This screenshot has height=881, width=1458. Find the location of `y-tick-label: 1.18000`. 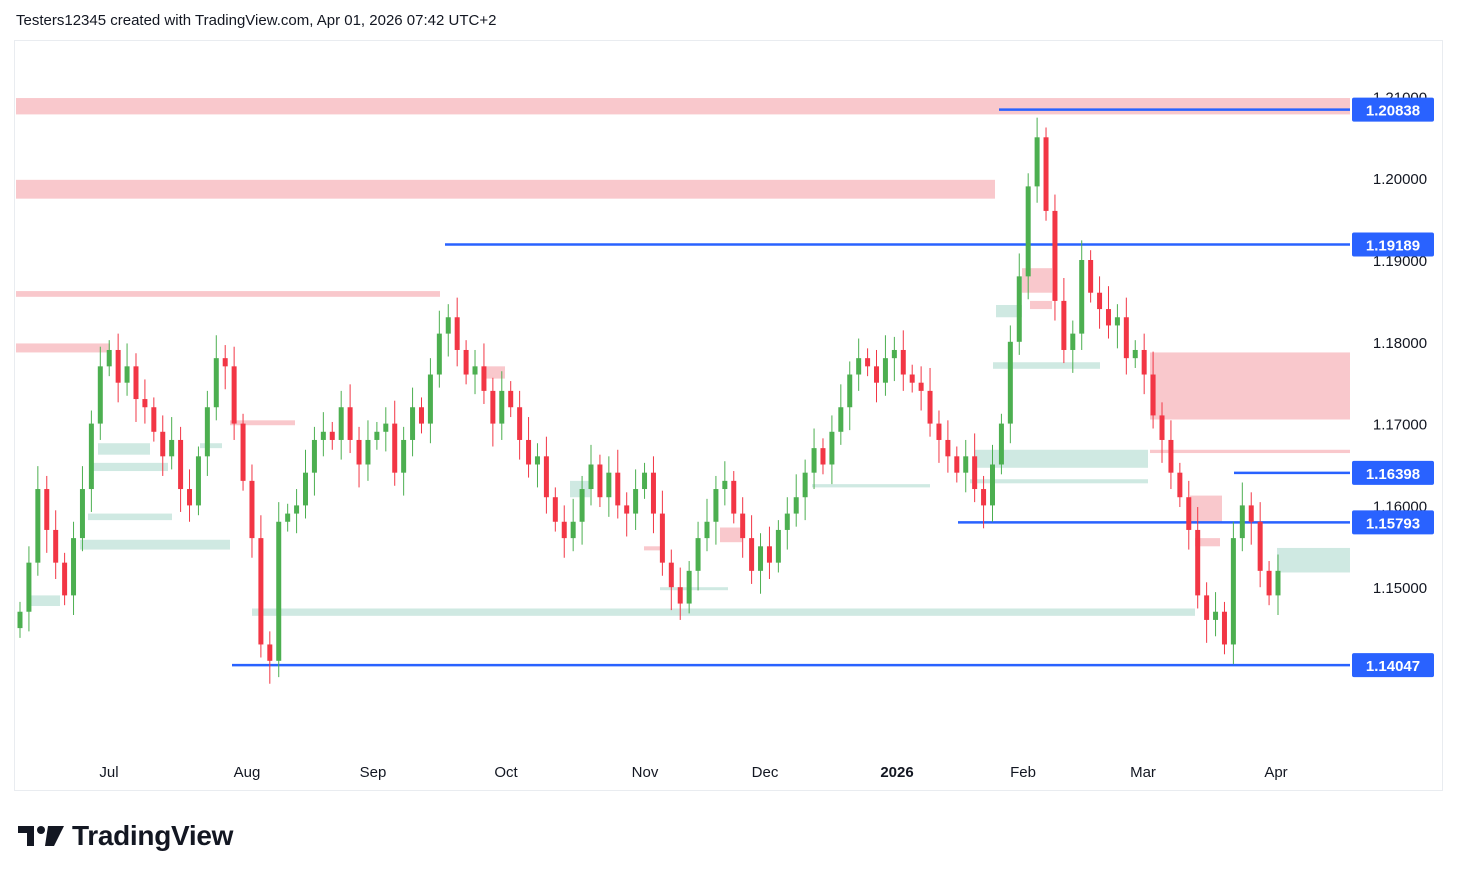

y-tick-label: 1.18000 is located at coordinates (1400, 343).